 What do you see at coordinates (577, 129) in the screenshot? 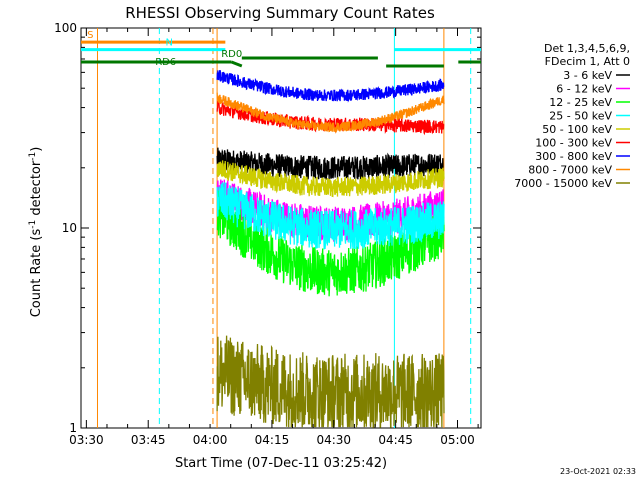
I see `legend-label: 50 - 100 keV` at bounding box center [577, 129].